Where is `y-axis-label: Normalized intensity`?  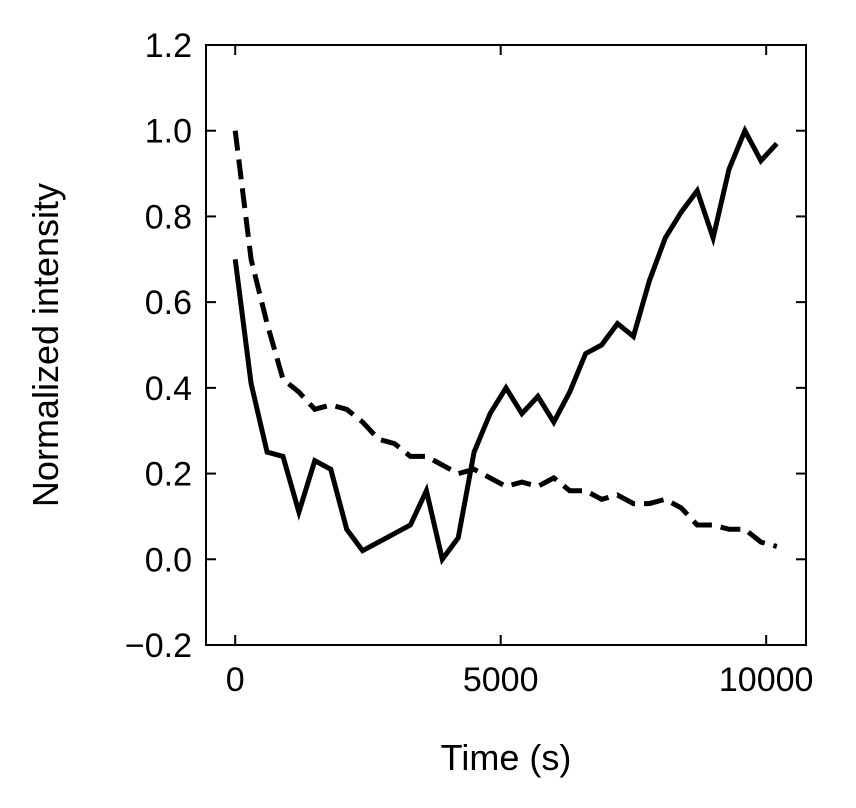 y-axis-label: Normalized intensity is located at coordinates (45, 345).